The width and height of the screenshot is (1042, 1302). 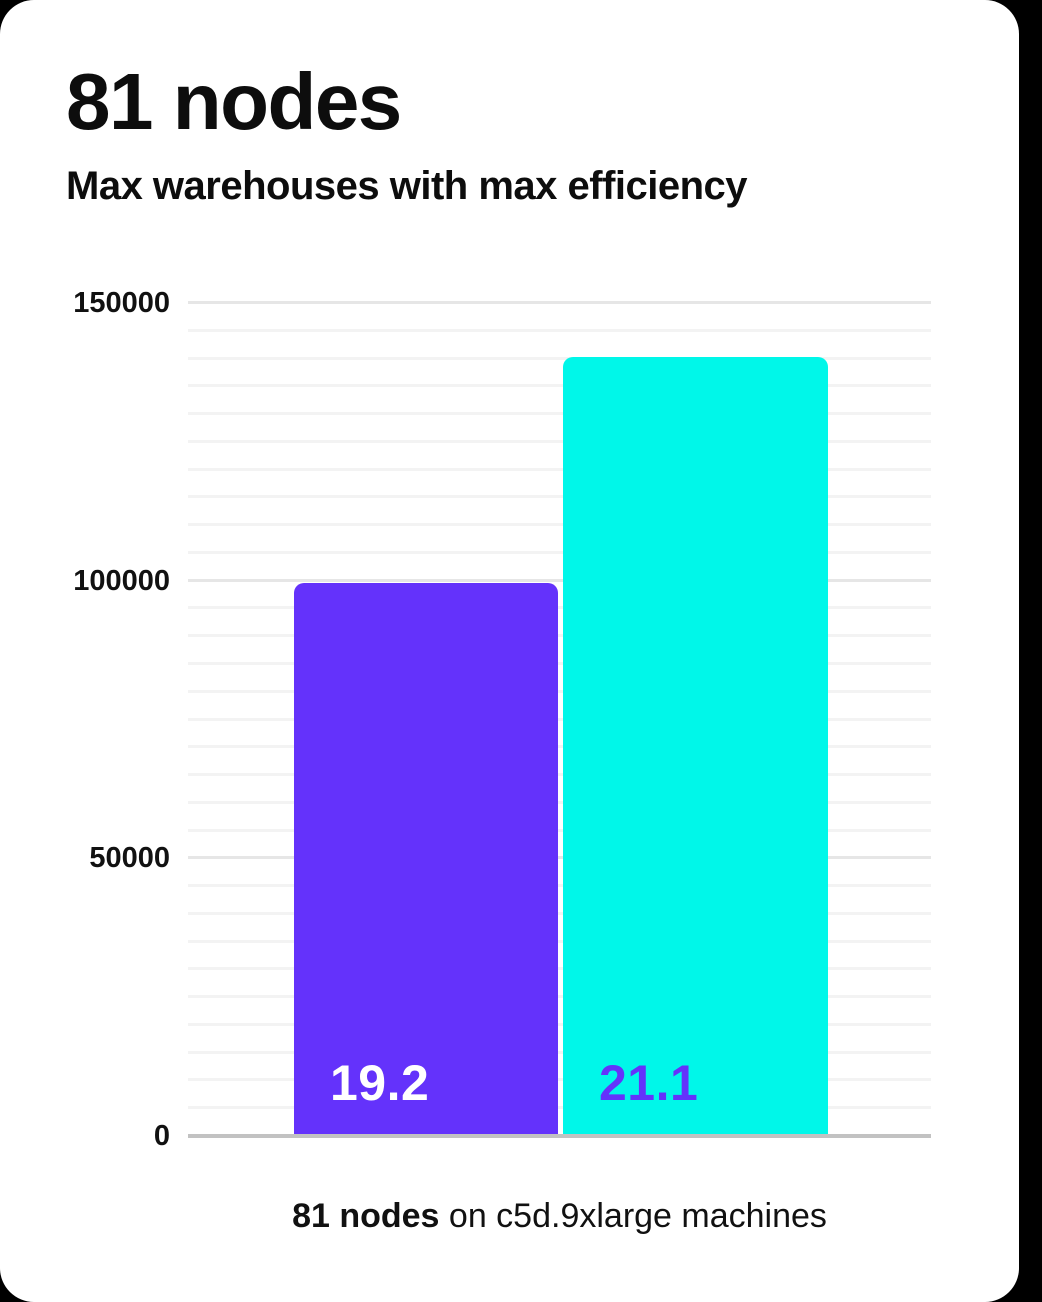 I want to click on bar-value-1: 19.2, so click(x=426, y=858).